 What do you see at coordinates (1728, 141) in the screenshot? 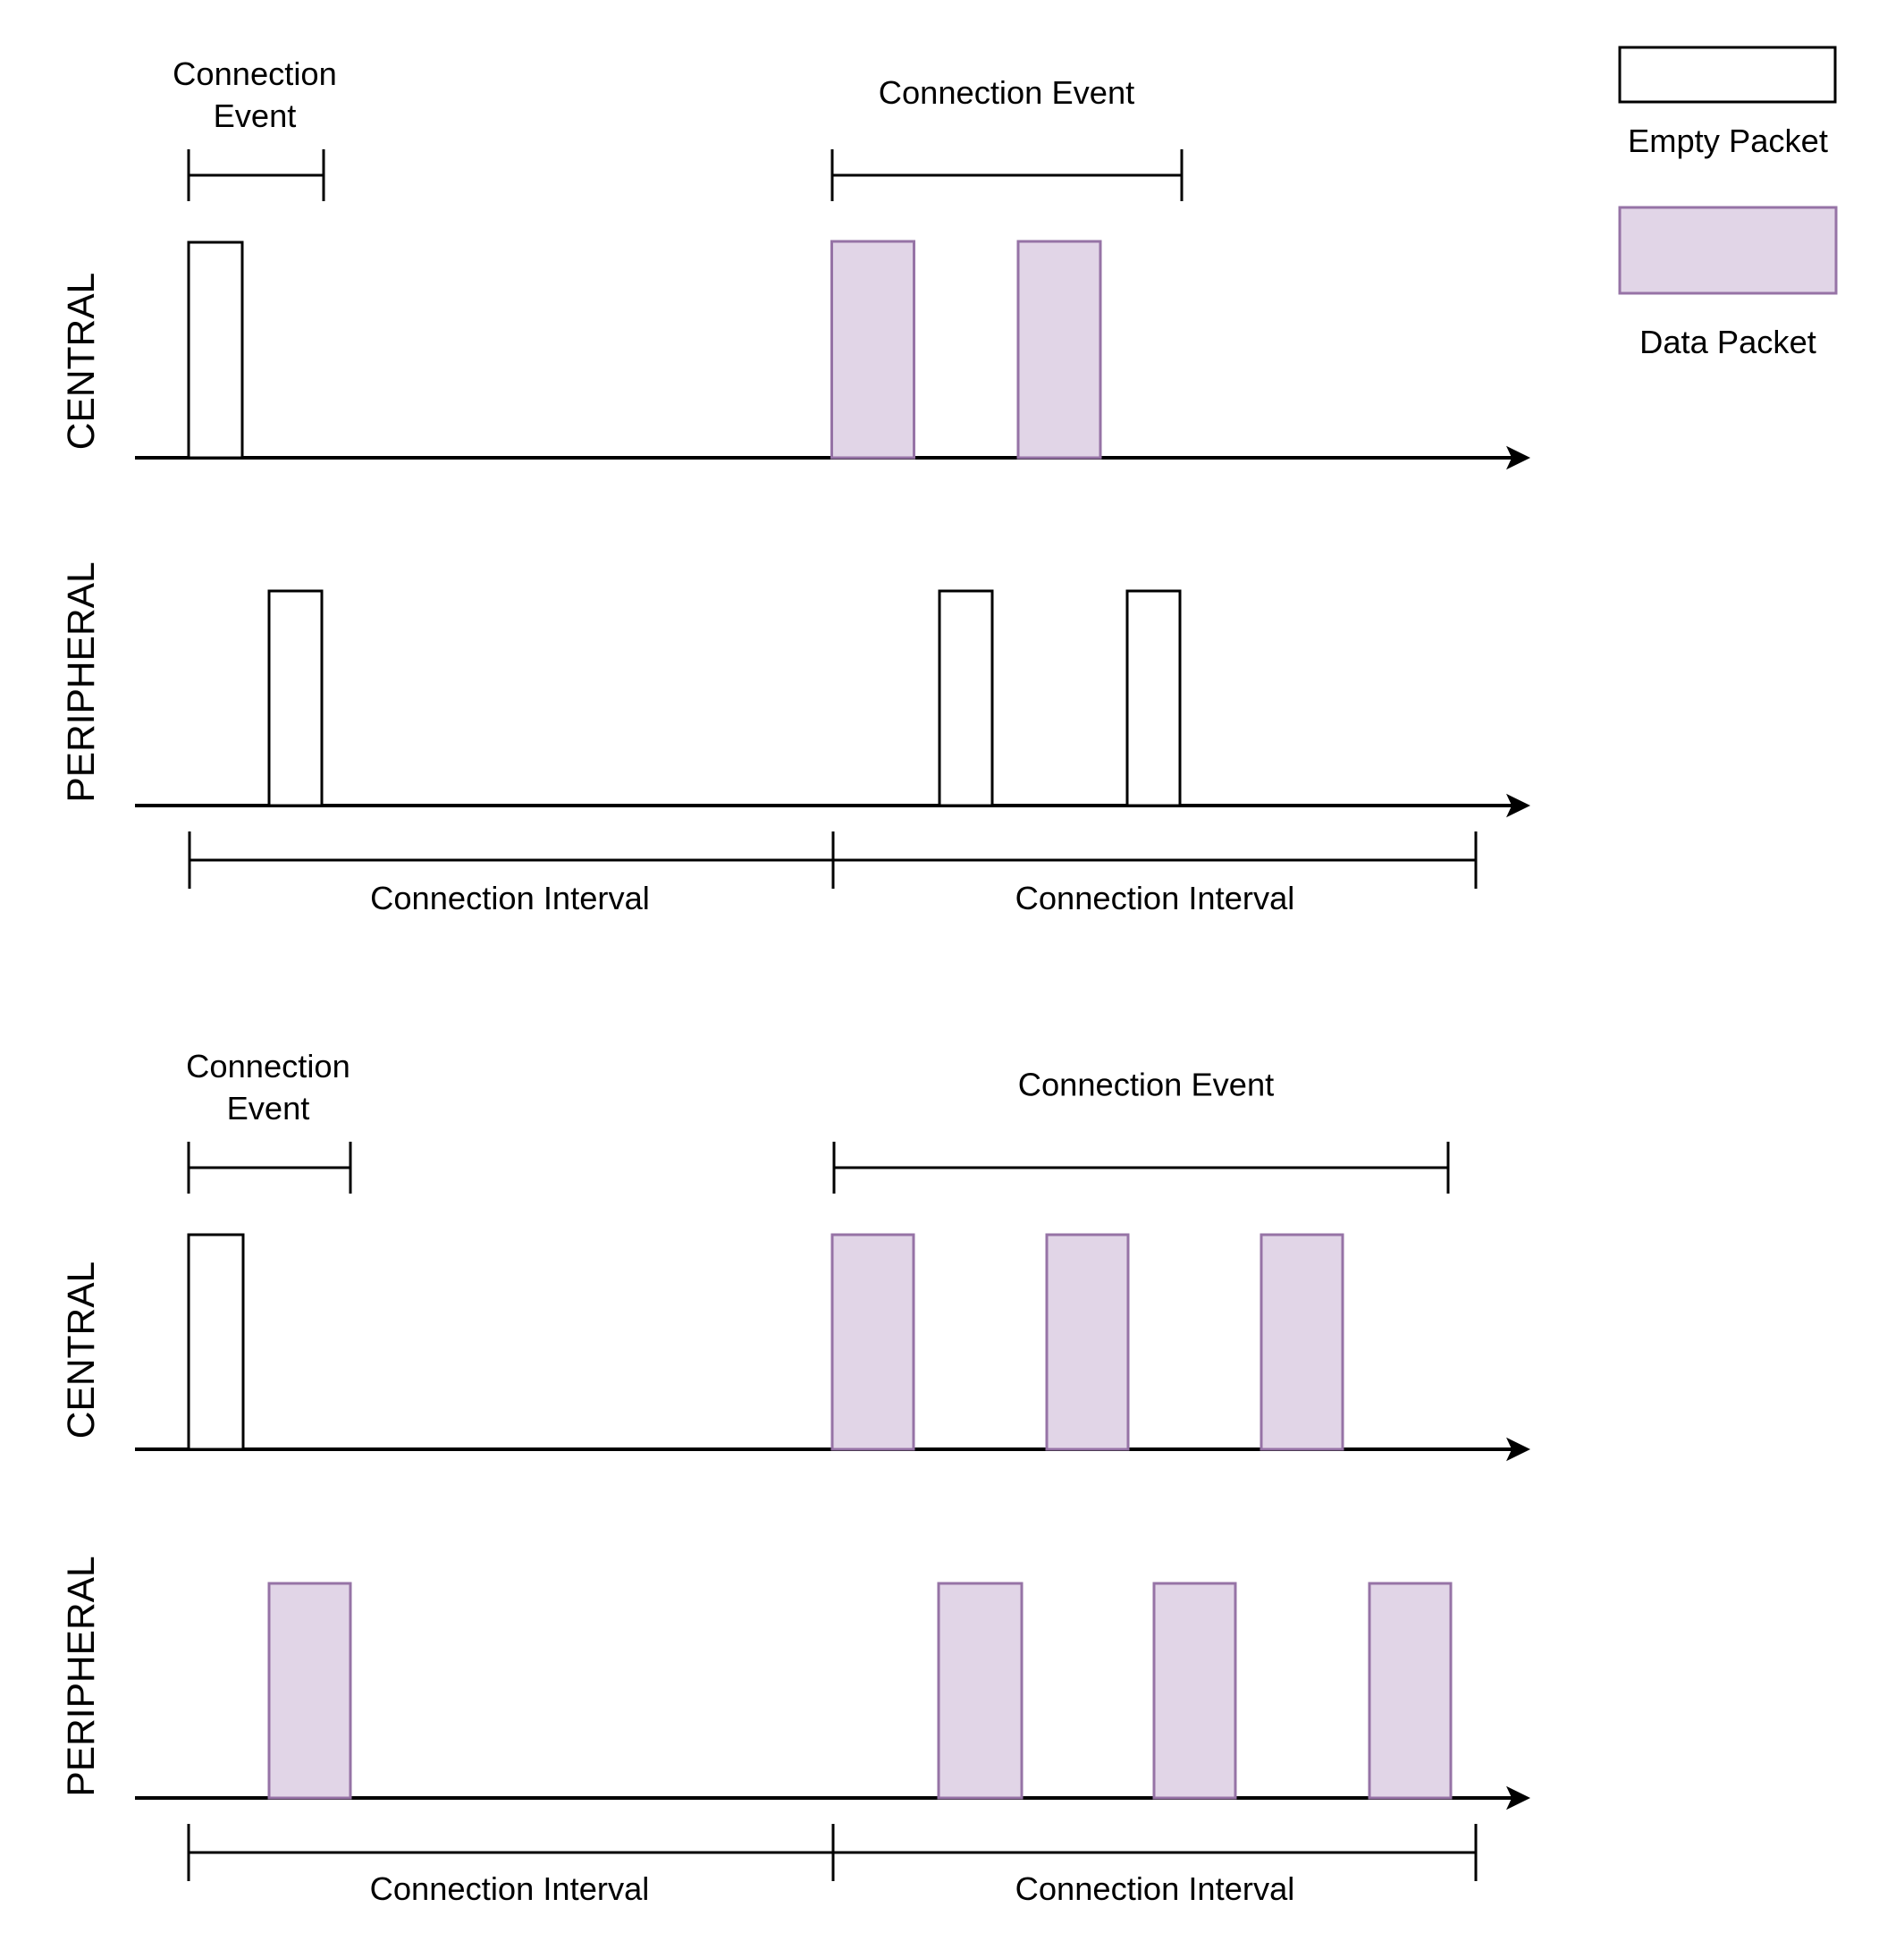
I see `svg-text: Empty Packet` at bounding box center [1728, 141].